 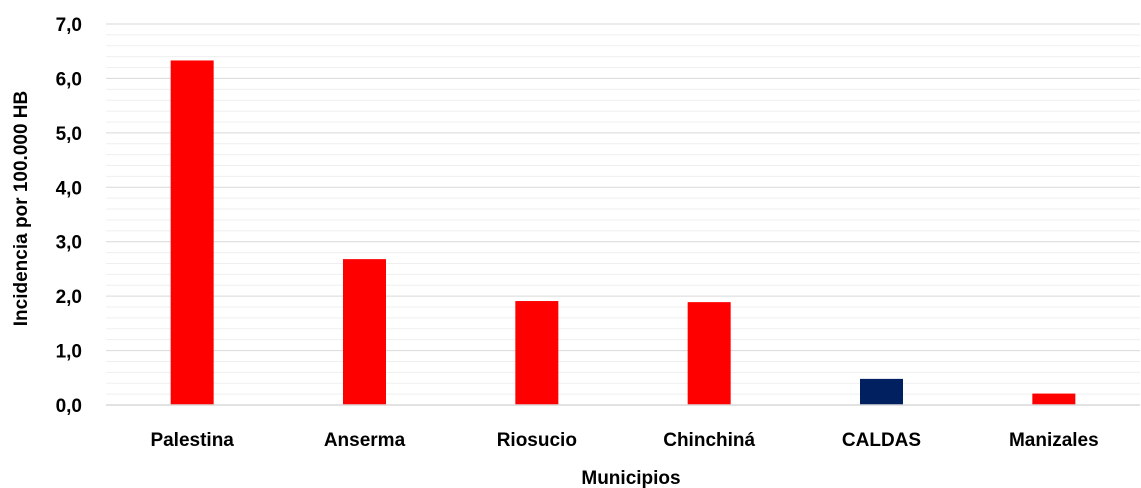 What do you see at coordinates (69, 352) in the screenshot?
I see `y-tick-label: 1,0` at bounding box center [69, 352].